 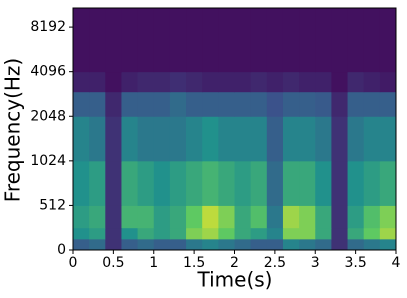 I want to click on x-tick-label: 4, so click(x=396, y=263).